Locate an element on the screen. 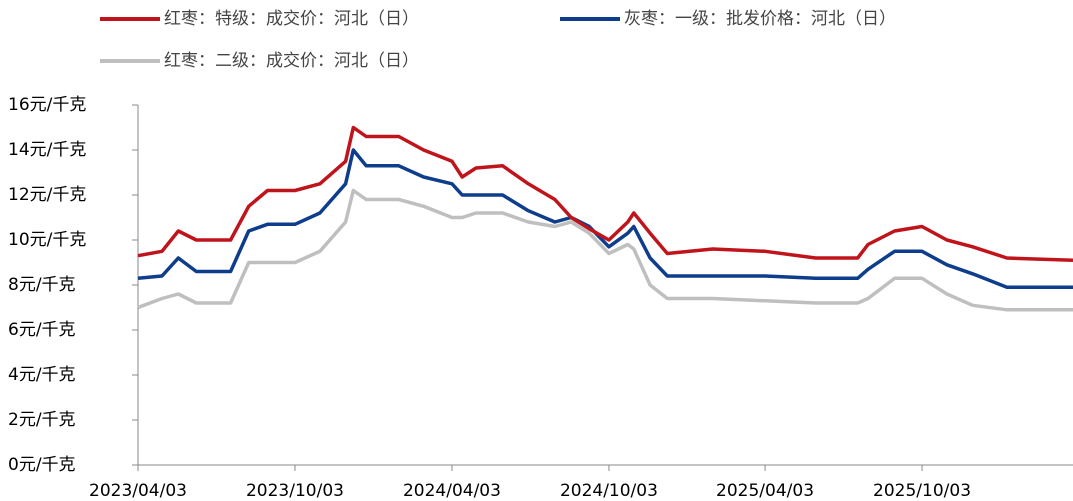 This screenshot has height=501, width=1073. x-tick-label: 2024/04/03 is located at coordinates (452, 491).